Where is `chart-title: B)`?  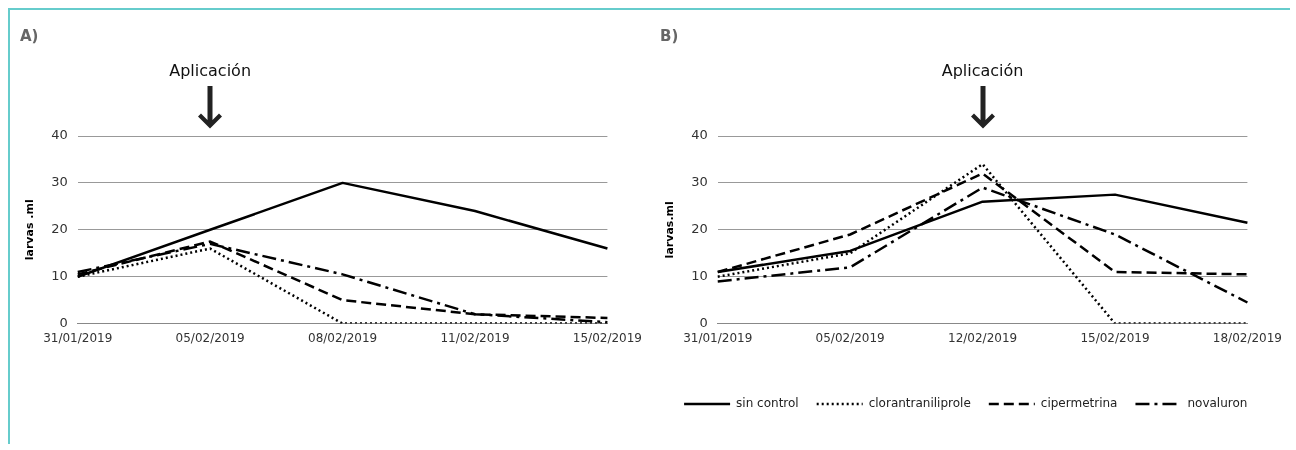
chart-title: B) is located at coordinates (669, 35).